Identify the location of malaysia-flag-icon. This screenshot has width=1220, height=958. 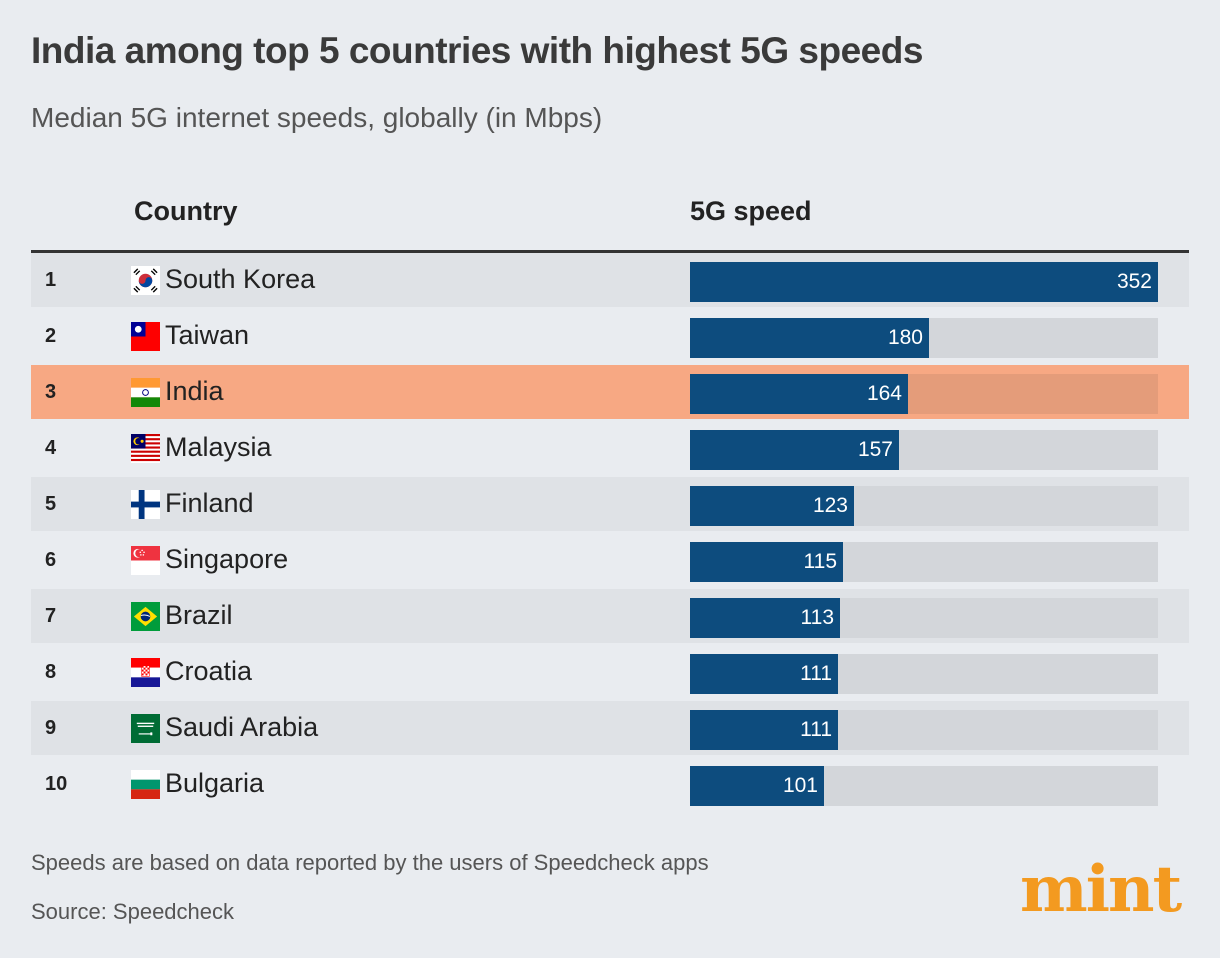
(145, 448).